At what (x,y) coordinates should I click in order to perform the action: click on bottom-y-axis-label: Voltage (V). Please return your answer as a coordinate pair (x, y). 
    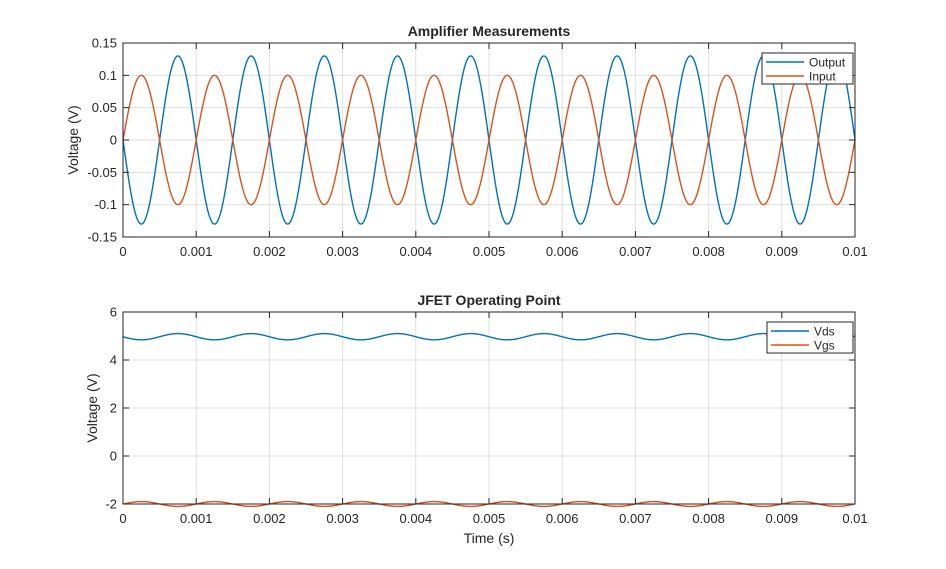
    Looking at the image, I should click on (92, 407).